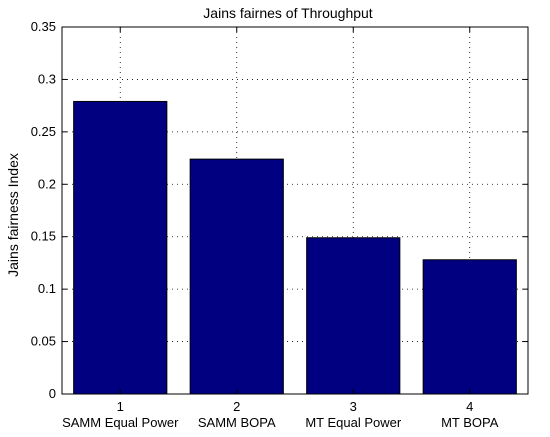  I want to click on y-tick-label: 0, so click(52, 393).